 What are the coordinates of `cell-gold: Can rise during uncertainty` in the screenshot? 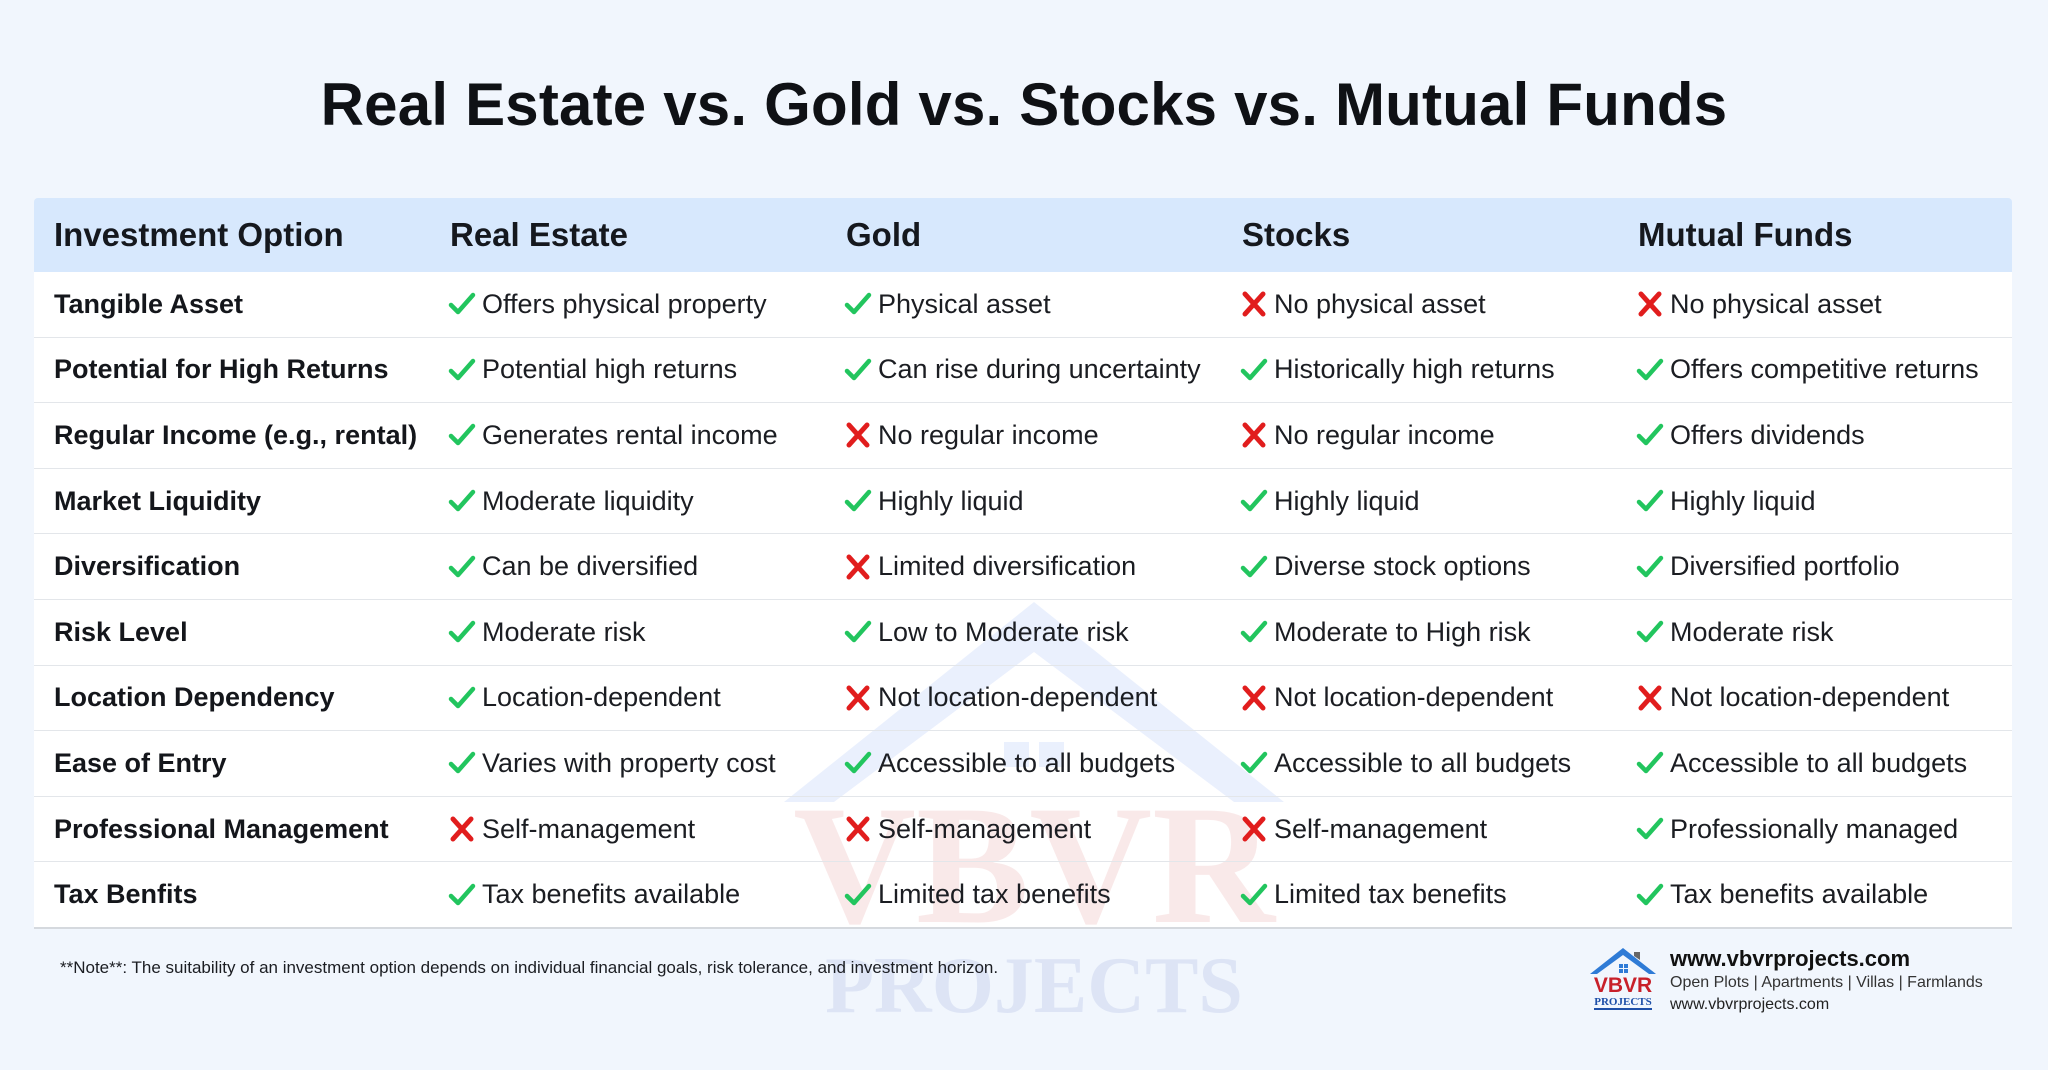 It's located at (1024, 369).